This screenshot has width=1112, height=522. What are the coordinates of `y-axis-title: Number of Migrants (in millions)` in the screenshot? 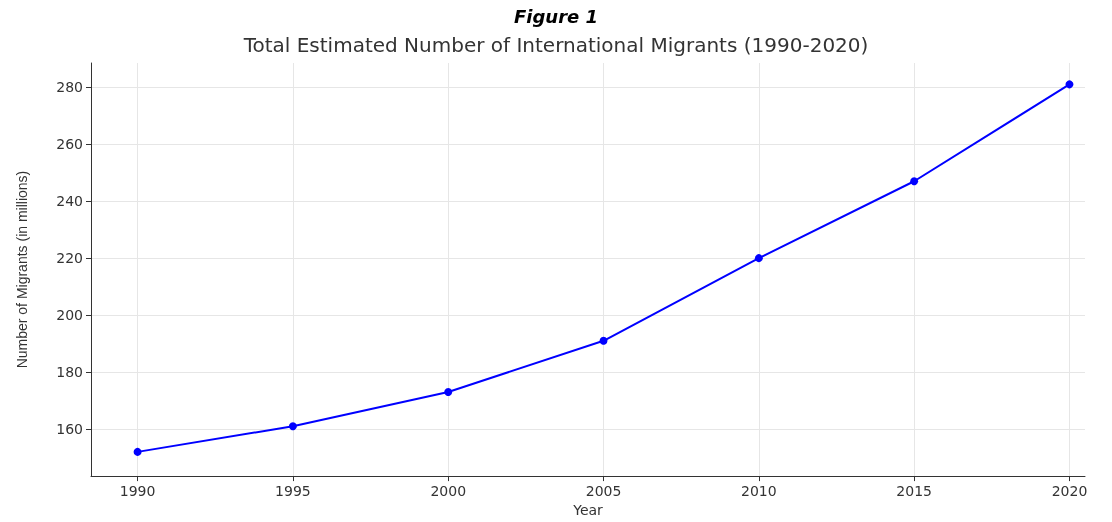 It's located at (22, 269).